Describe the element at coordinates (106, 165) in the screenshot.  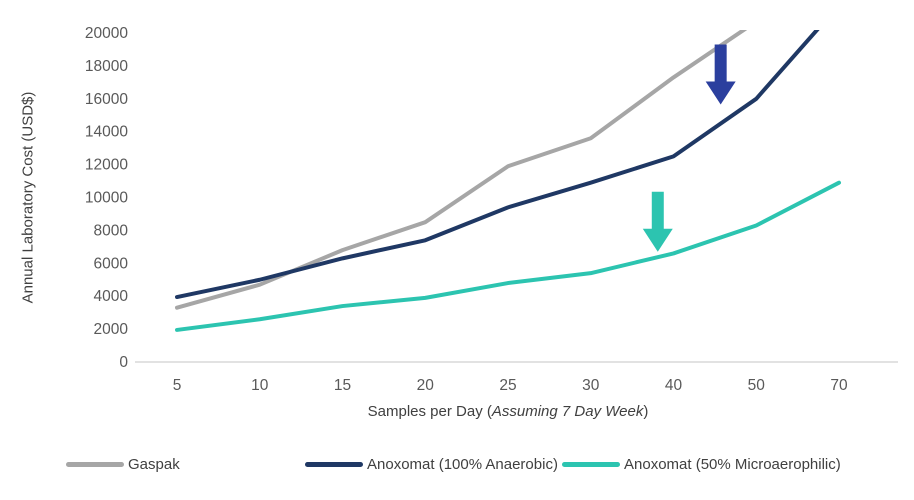
I see `y-tick-label: 12000` at that location.